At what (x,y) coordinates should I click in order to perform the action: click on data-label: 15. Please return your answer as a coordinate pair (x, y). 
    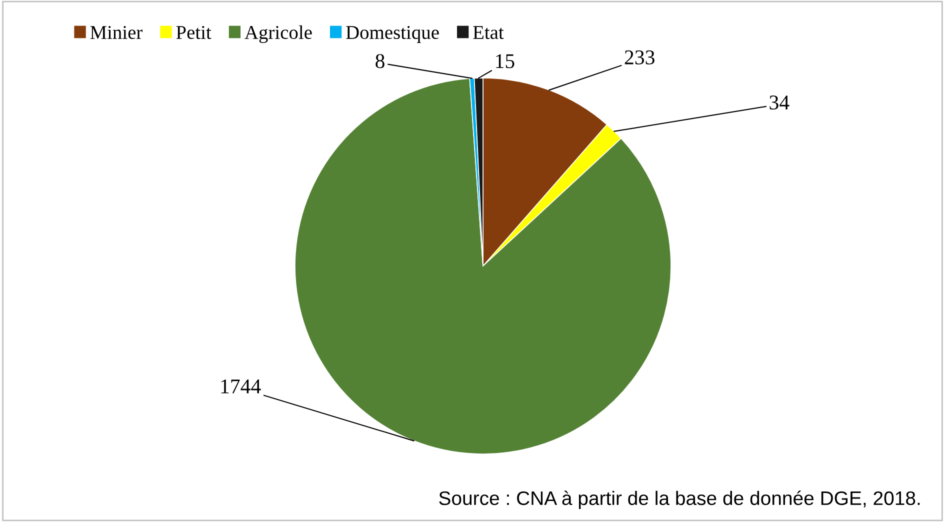
    Looking at the image, I should click on (505, 61).